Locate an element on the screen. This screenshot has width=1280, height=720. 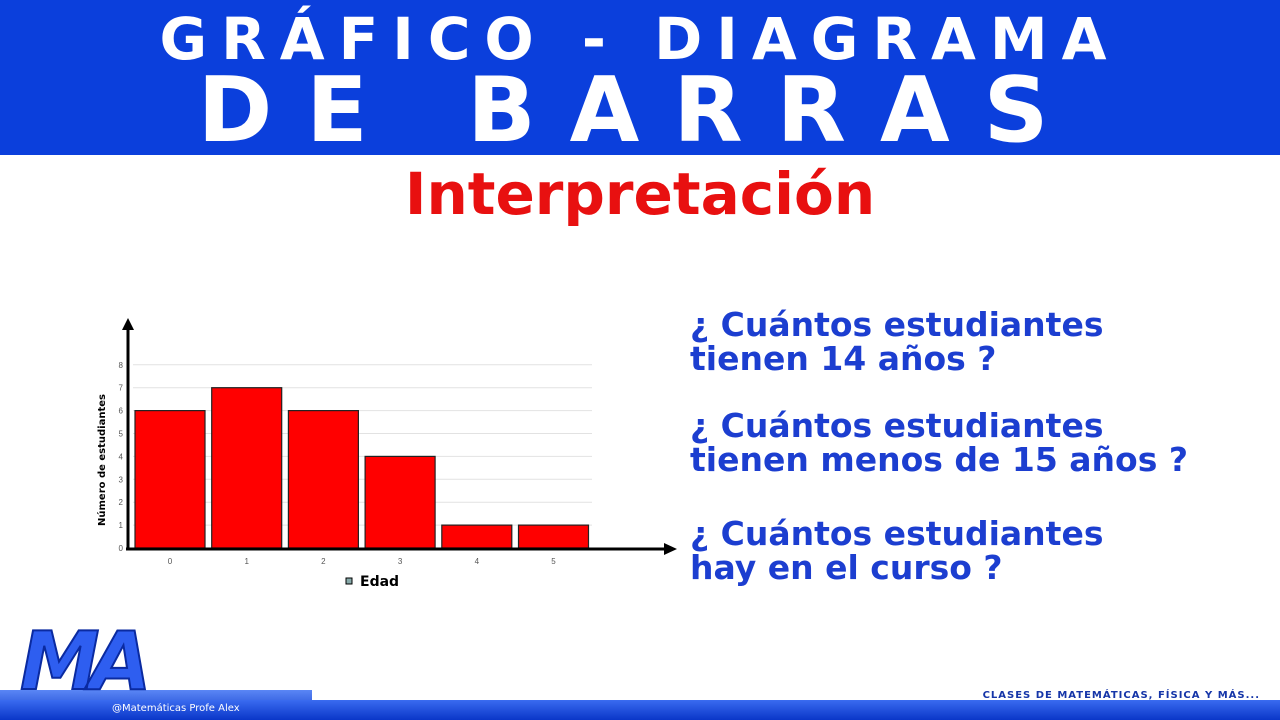
x-tick-label: 0 is located at coordinates (170, 561).